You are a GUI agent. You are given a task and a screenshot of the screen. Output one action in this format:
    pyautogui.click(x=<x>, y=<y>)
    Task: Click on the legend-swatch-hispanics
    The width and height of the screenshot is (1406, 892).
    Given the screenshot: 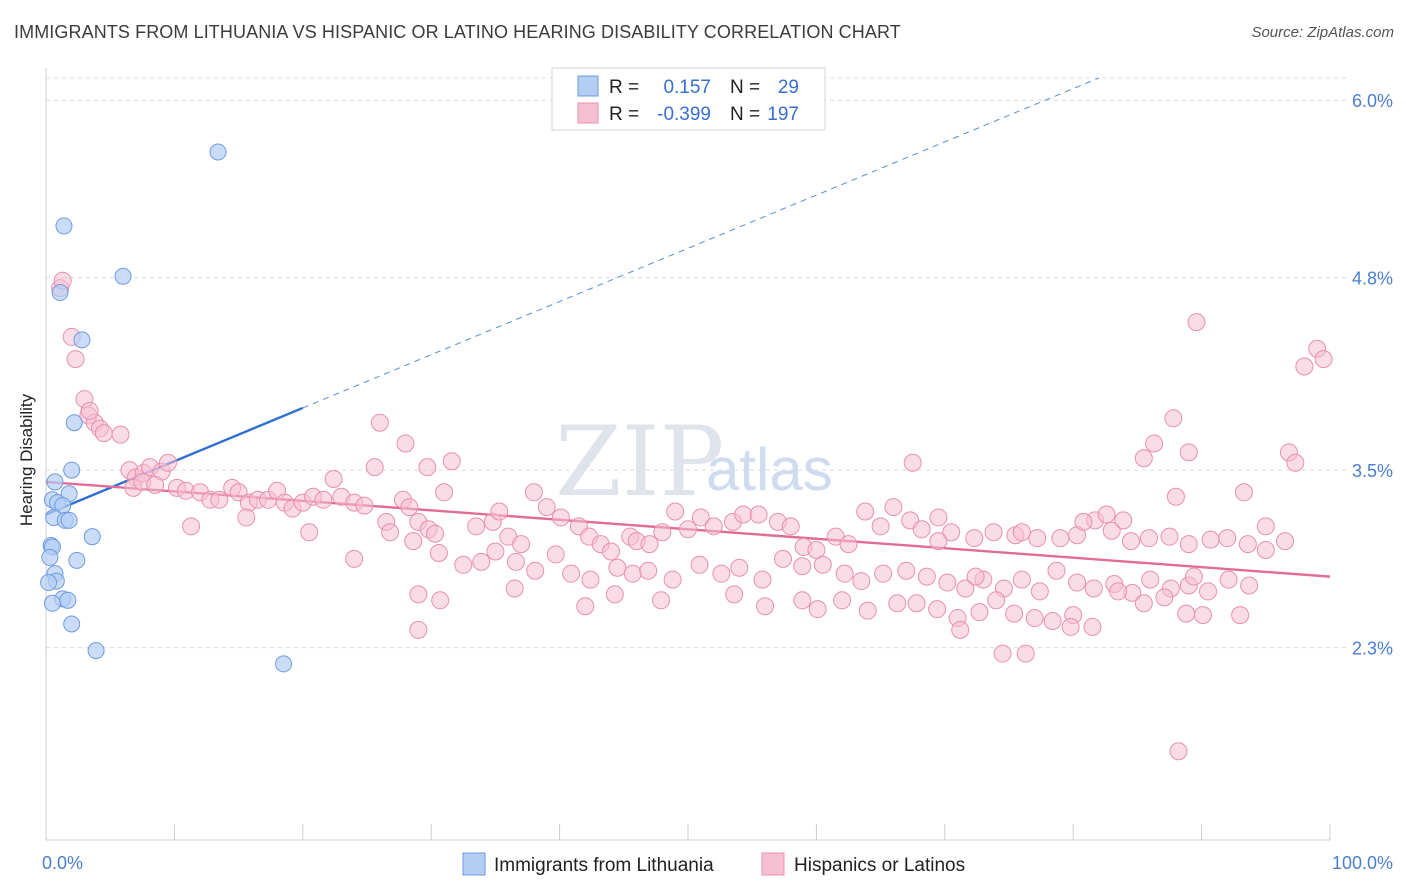 What is the action you would take?
    pyautogui.click(x=588, y=113)
    